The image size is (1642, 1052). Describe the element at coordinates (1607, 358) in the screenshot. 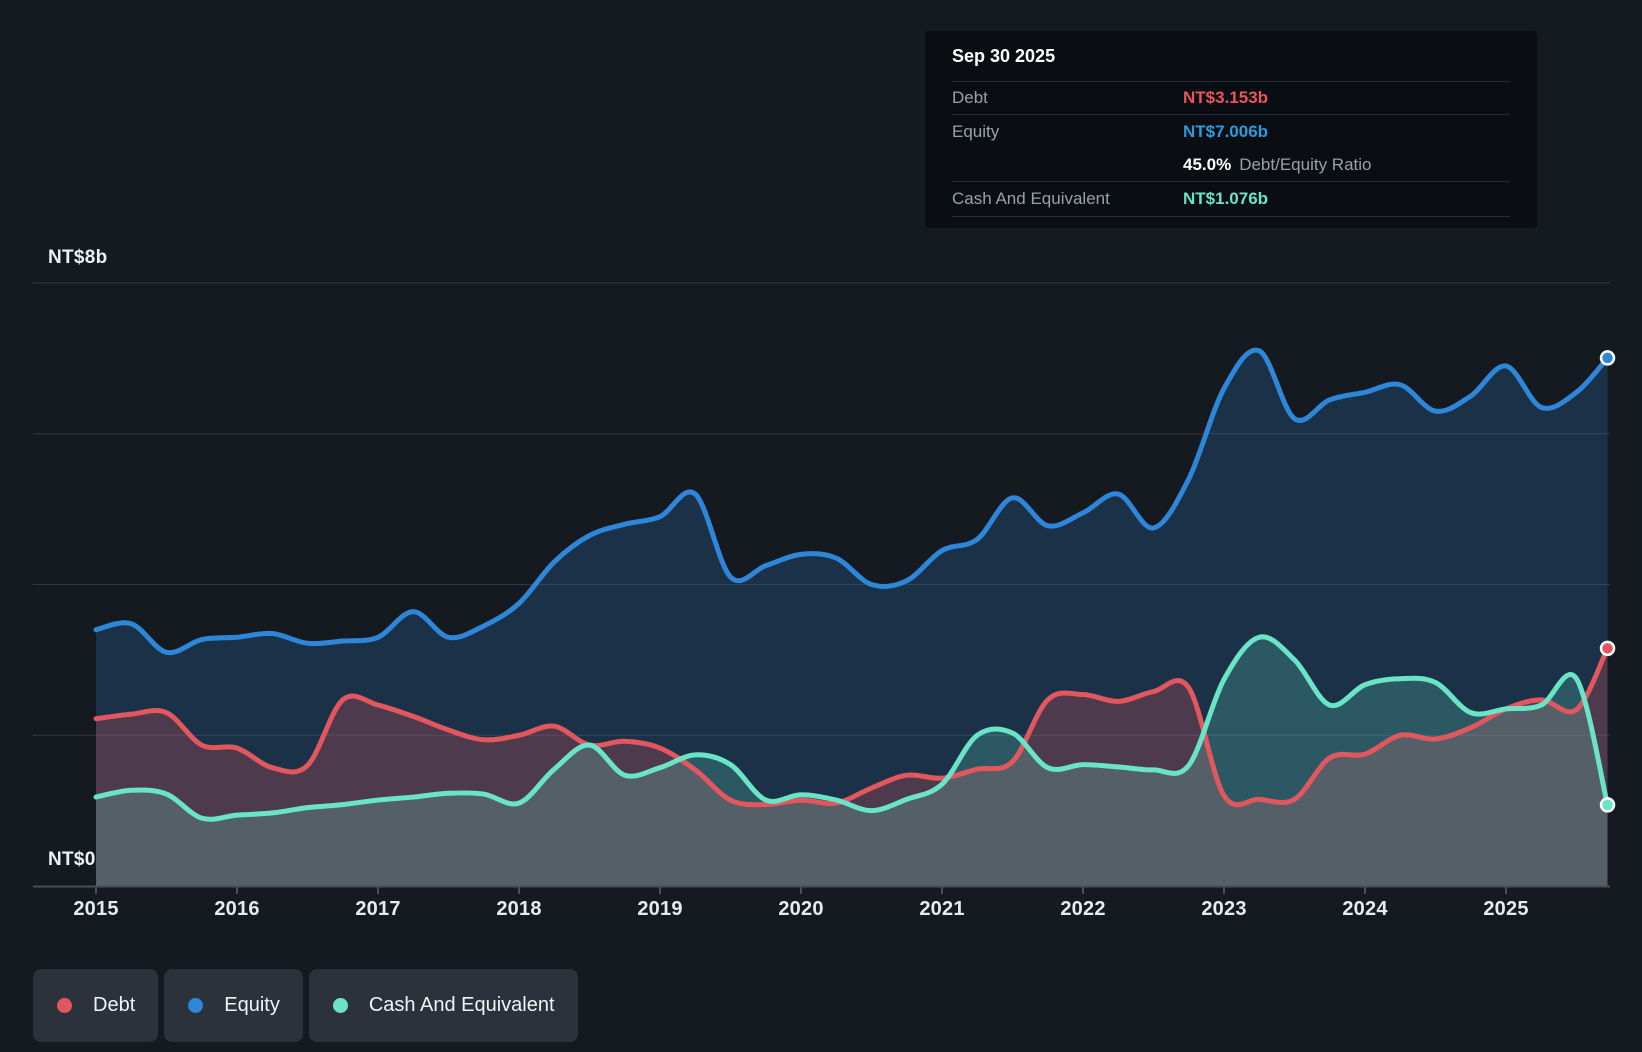

I see `equity-end-marker` at that location.